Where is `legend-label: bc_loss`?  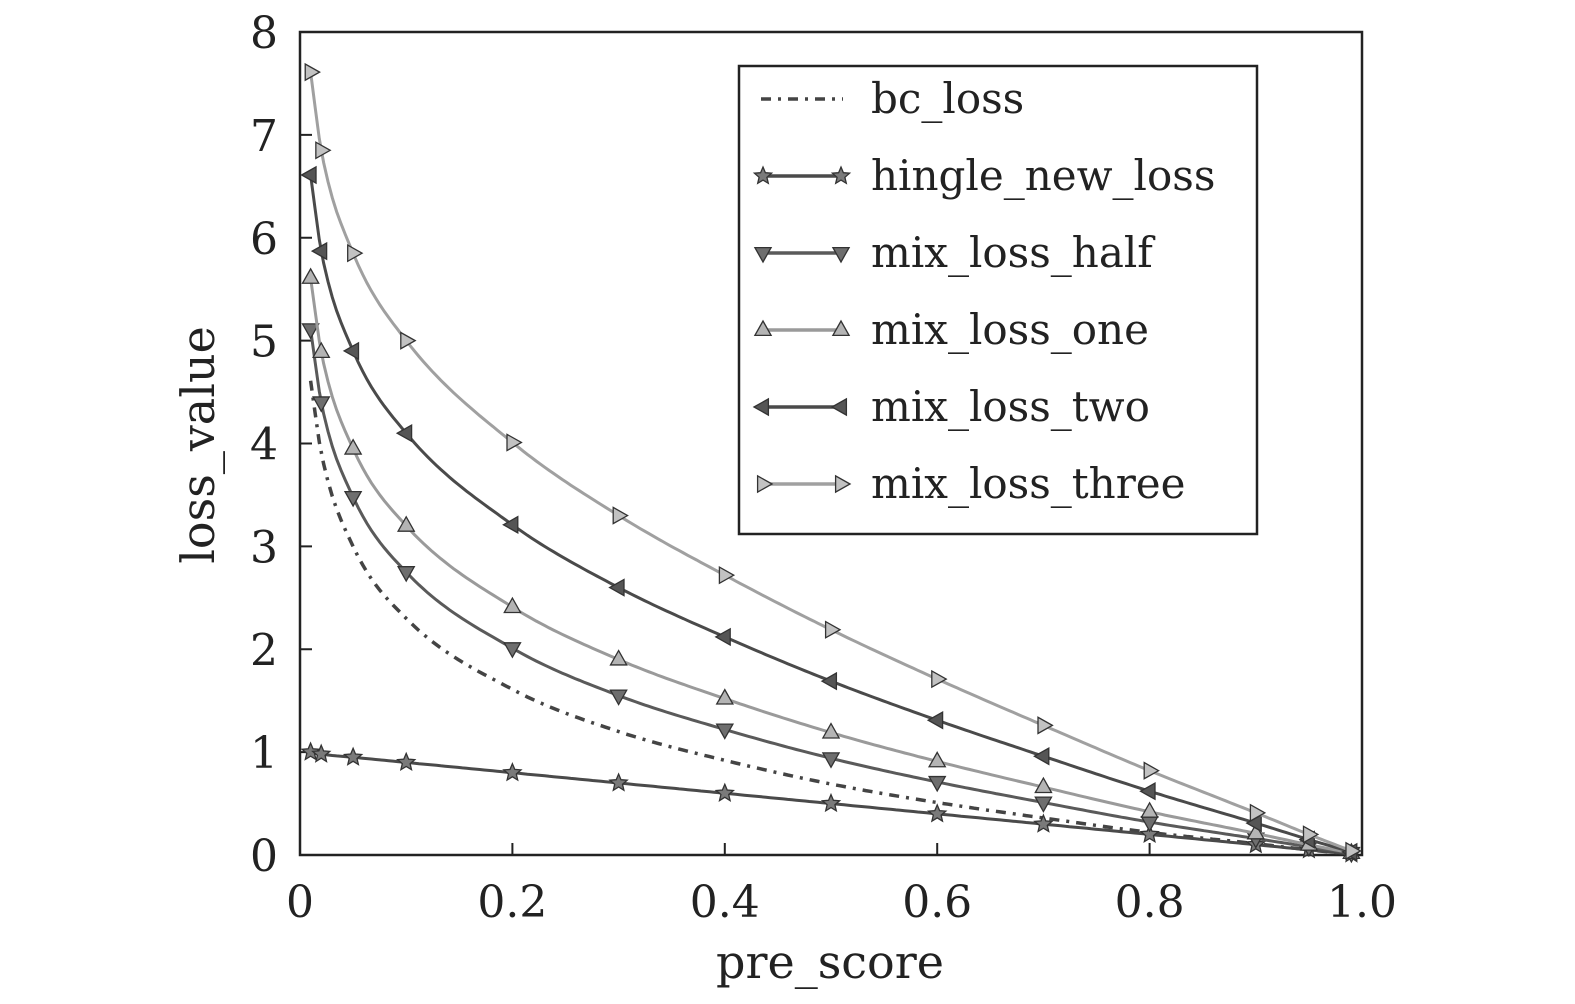
legend-label: bc_loss is located at coordinates (947, 98).